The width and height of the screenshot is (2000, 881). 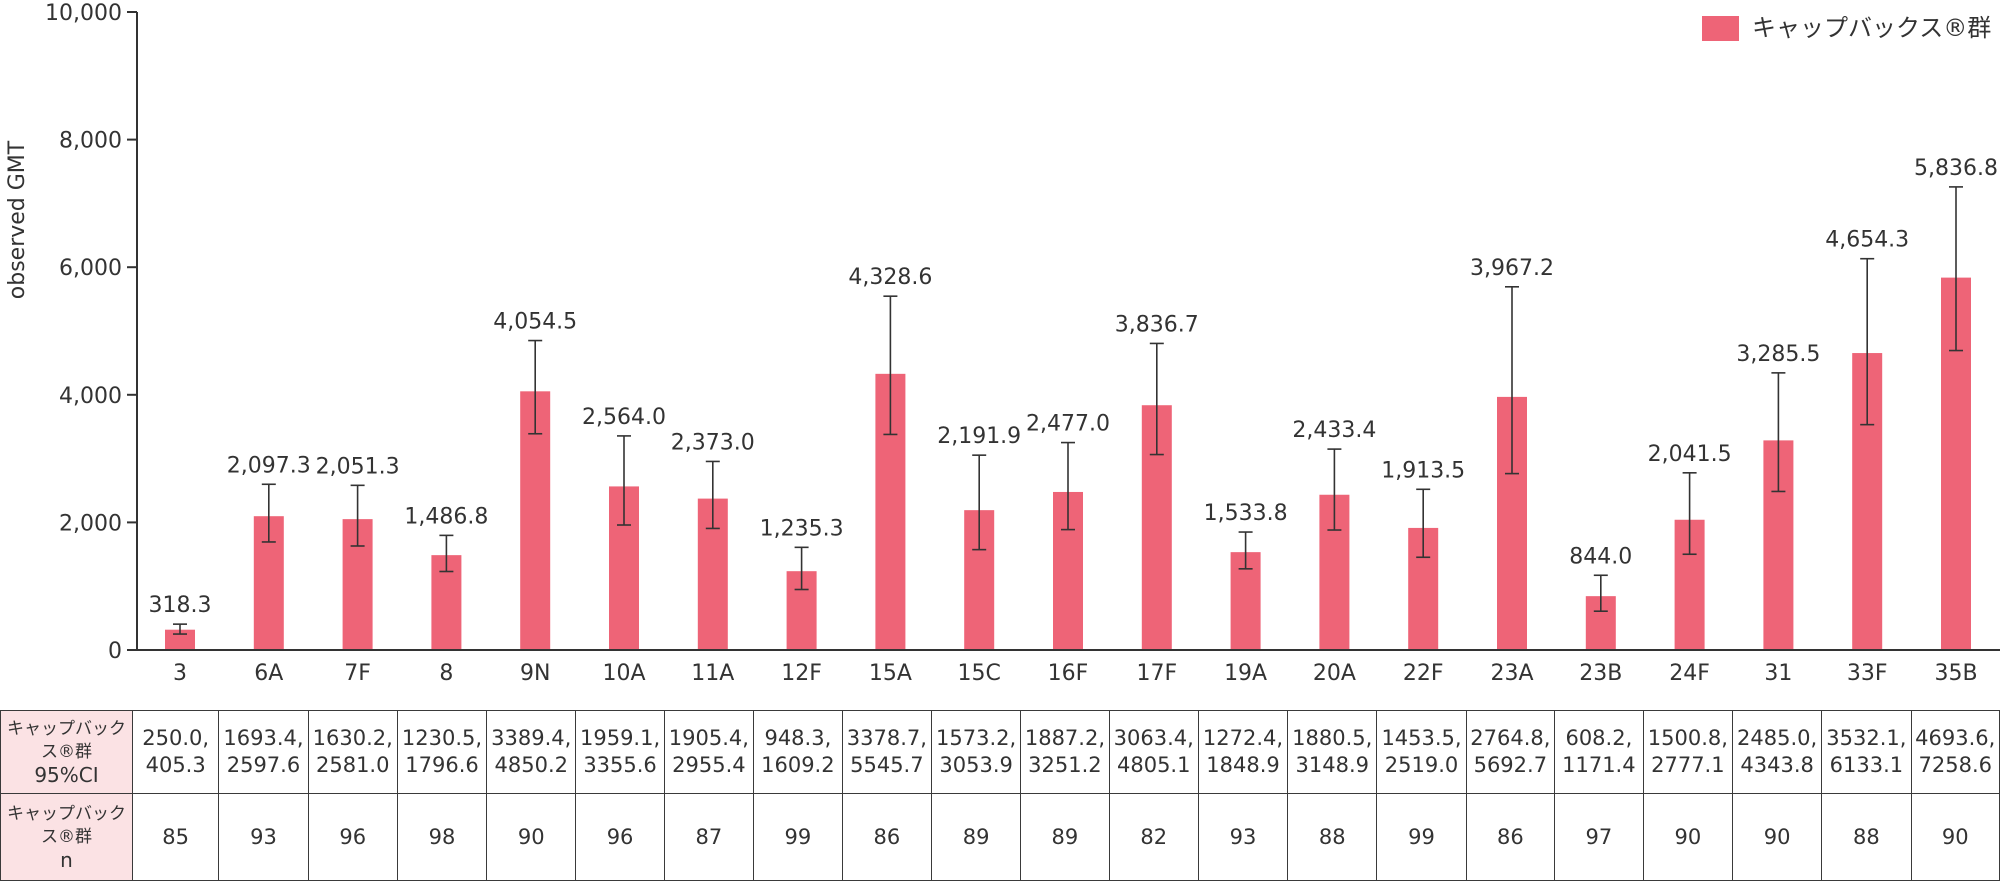 What do you see at coordinates (535, 673) in the screenshot?
I see `x-tick-label-9n: 9N` at bounding box center [535, 673].